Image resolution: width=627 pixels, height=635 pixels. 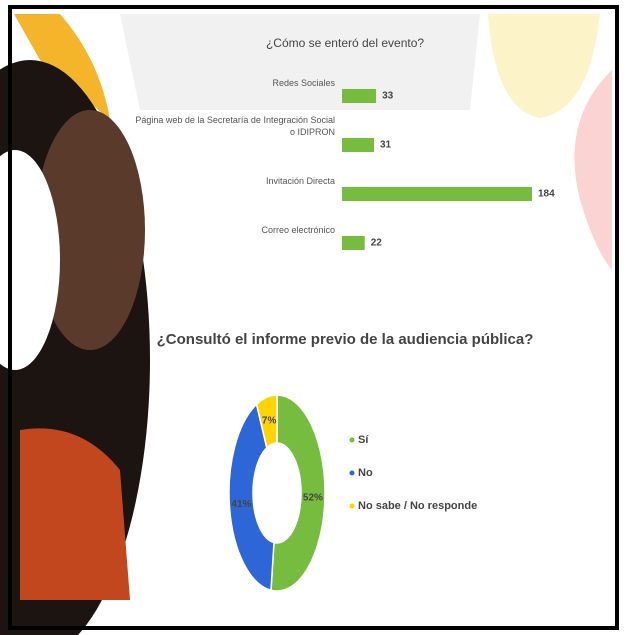 What do you see at coordinates (298, 230) in the screenshot?
I see `category-label: Correo electrónico` at bounding box center [298, 230].